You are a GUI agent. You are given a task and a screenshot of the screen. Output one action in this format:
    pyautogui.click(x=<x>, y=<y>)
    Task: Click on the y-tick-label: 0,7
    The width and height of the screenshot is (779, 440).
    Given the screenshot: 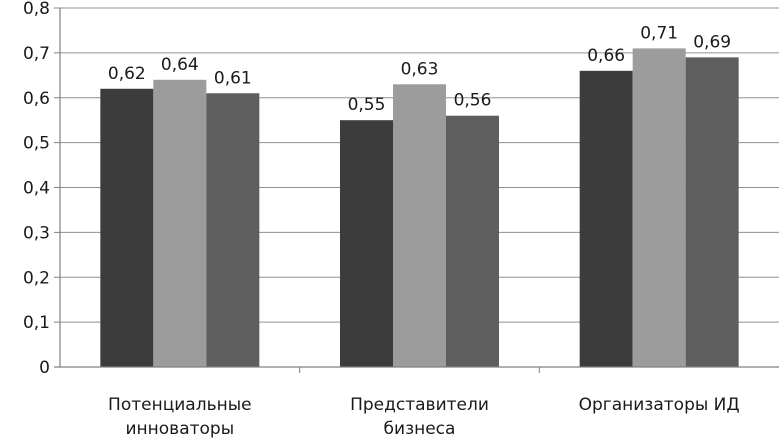 What is the action you would take?
    pyautogui.click(x=36, y=54)
    